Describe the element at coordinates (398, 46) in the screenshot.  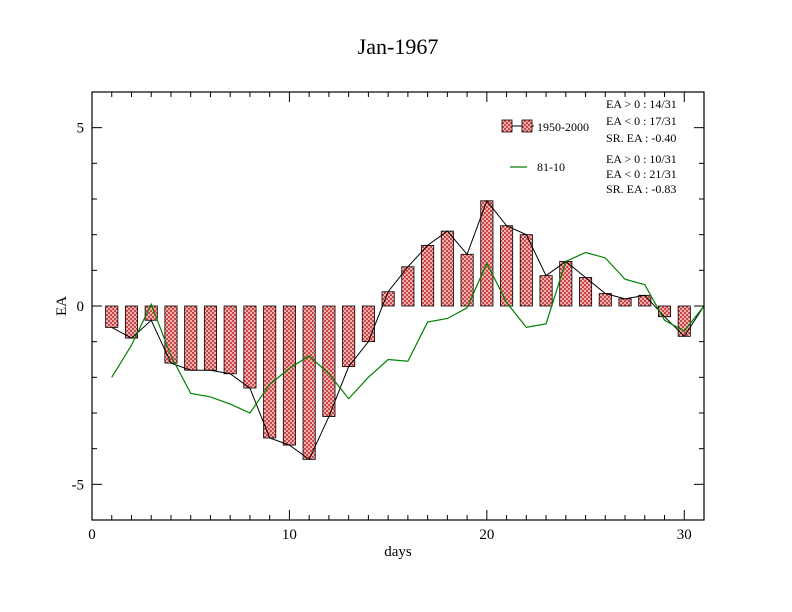
I see `chart-title: Jan-1967` at that location.